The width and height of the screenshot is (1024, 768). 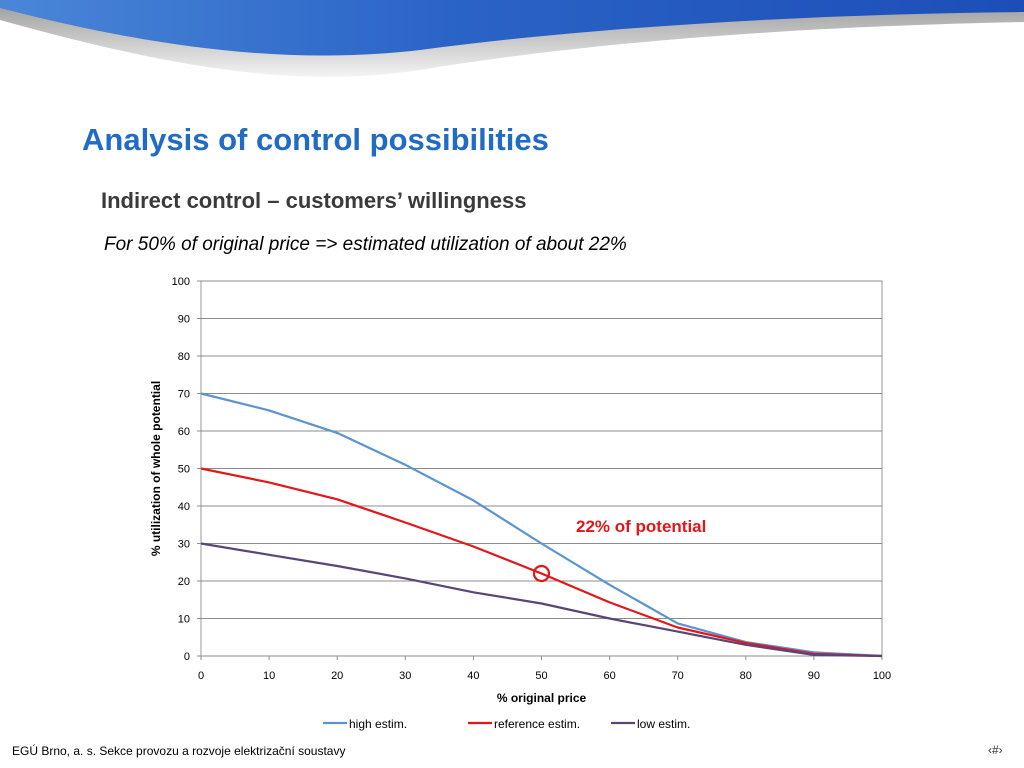 What do you see at coordinates (473, 676) in the screenshot?
I see `x-tick-label: 40` at bounding box center [473, 676].